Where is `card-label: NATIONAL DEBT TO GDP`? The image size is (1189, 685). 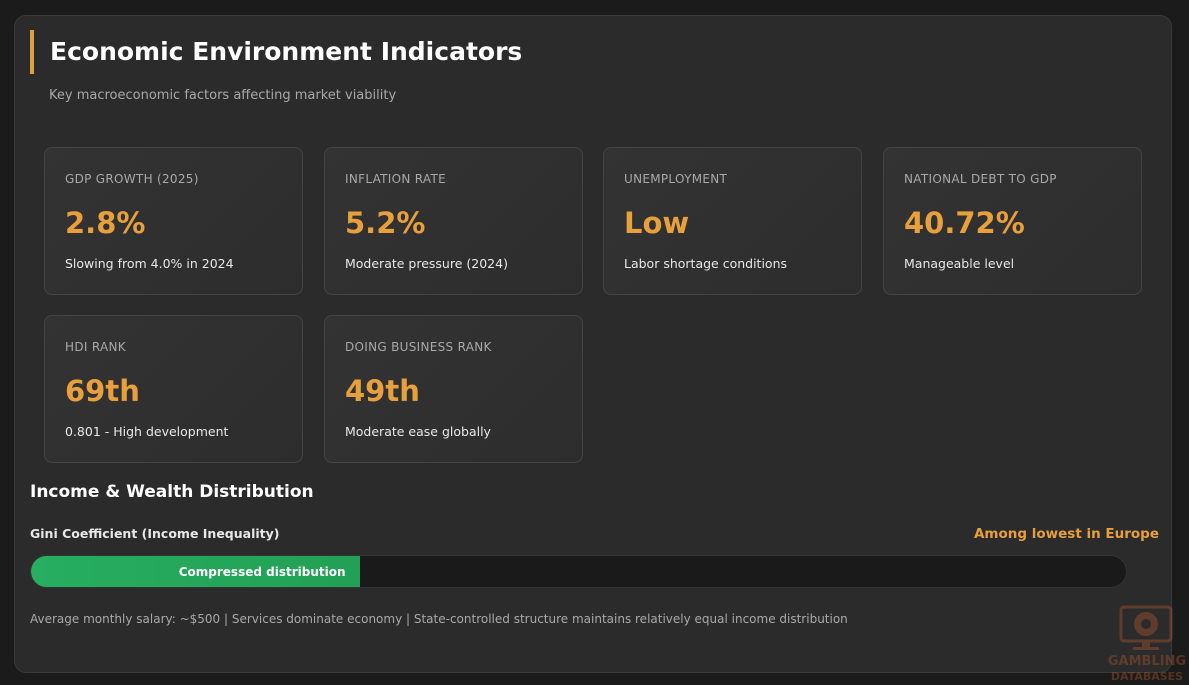
card-label: NATIONAL DEBT TO GDP is located at coordinates (980, 179).